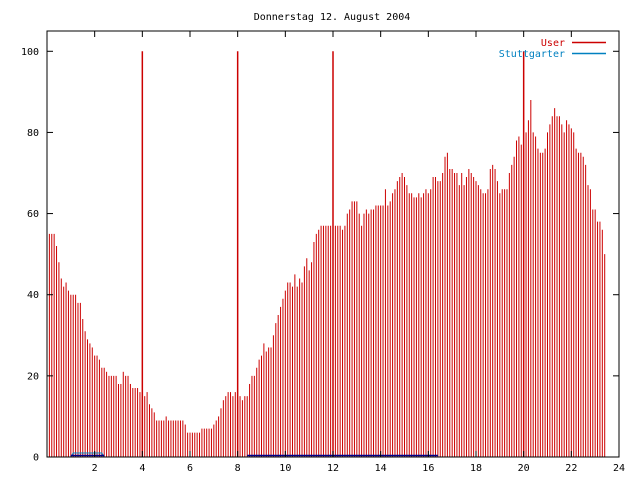  Describe the element at coordinates (95, 468) in the screenshot. I see `x-tick-label: 2` at that location.